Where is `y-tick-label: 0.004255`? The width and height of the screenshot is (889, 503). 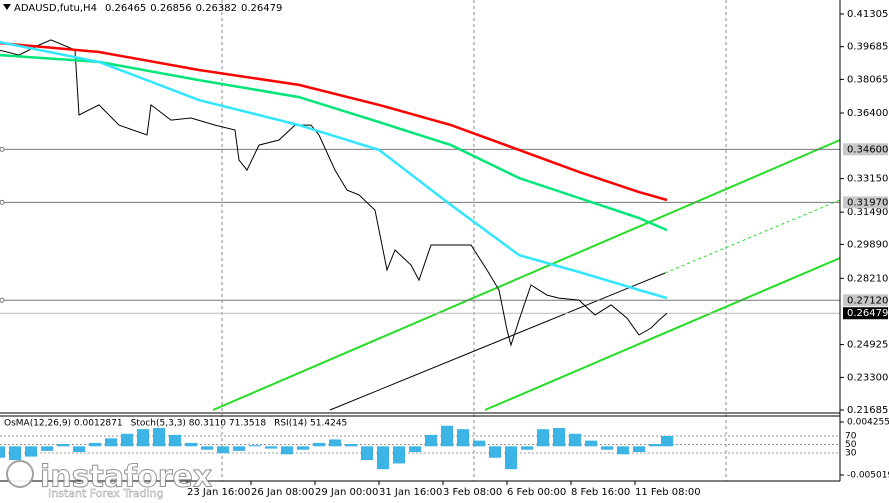 y-tick-label: 0.004255 is located at coordinates (868, 423).